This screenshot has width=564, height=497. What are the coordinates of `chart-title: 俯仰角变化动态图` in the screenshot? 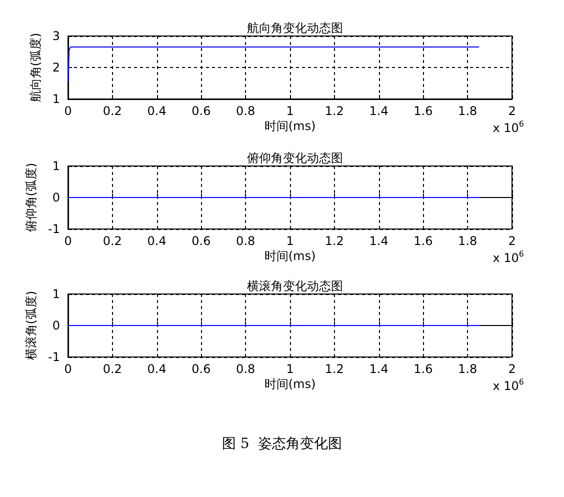 It's located at (295, 158).